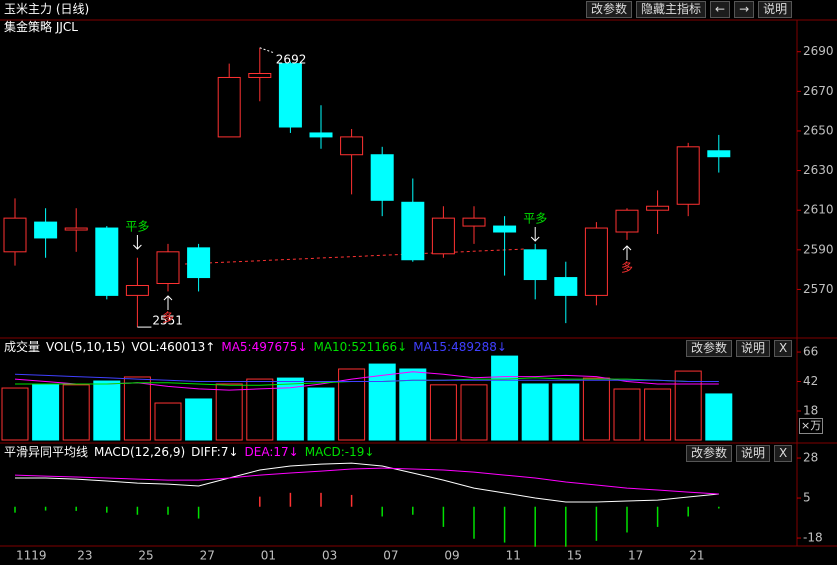  I want to click on y-tick-label: 2630, so click(818, 170).